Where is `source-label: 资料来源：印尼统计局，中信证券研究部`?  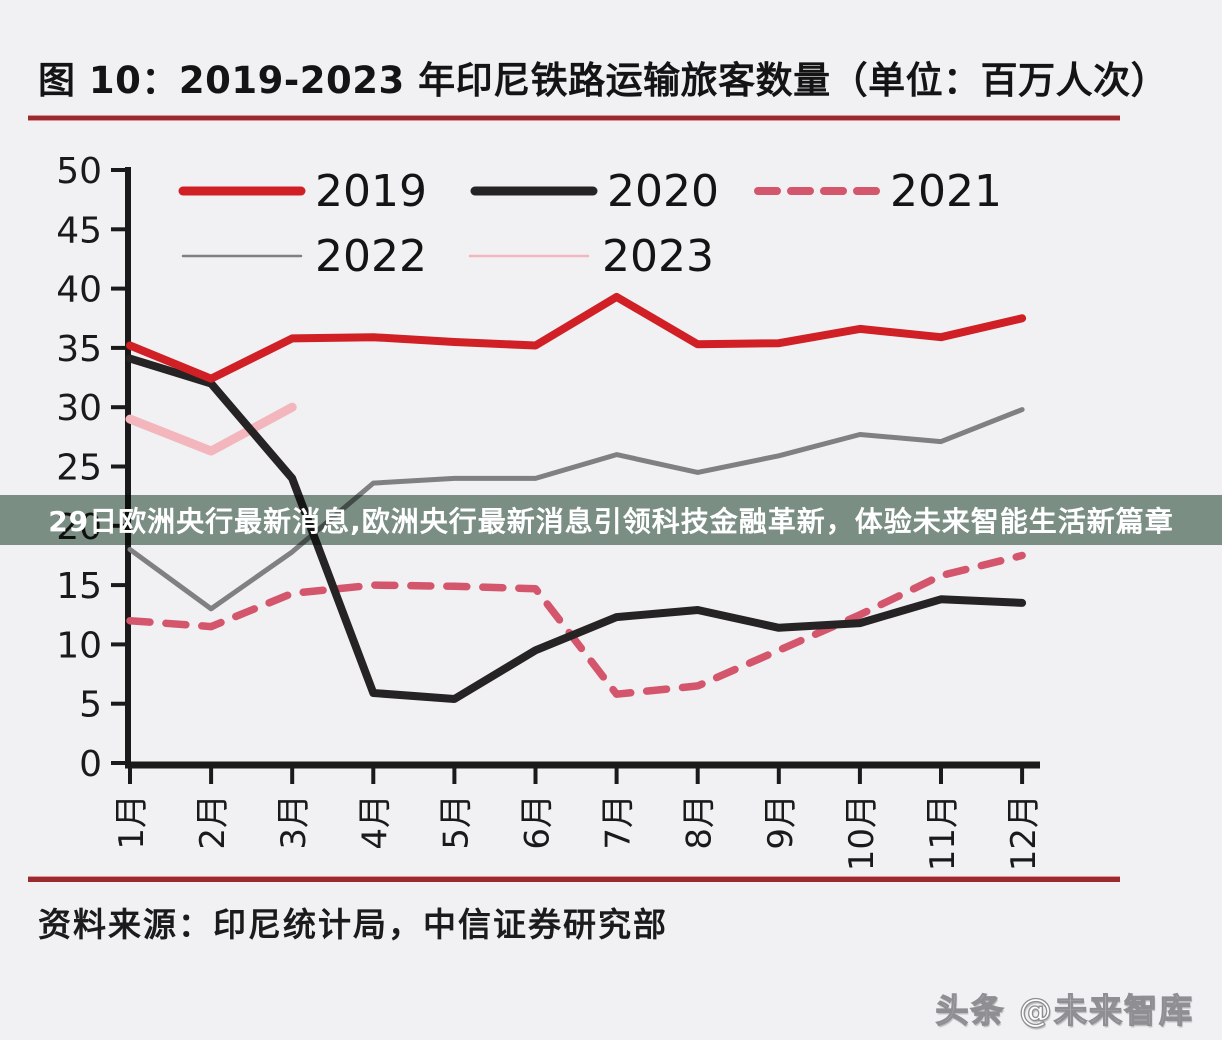
source-label: 资料来源：印尼统计局，中信证券研究部 is located at coordinates (353, 924).